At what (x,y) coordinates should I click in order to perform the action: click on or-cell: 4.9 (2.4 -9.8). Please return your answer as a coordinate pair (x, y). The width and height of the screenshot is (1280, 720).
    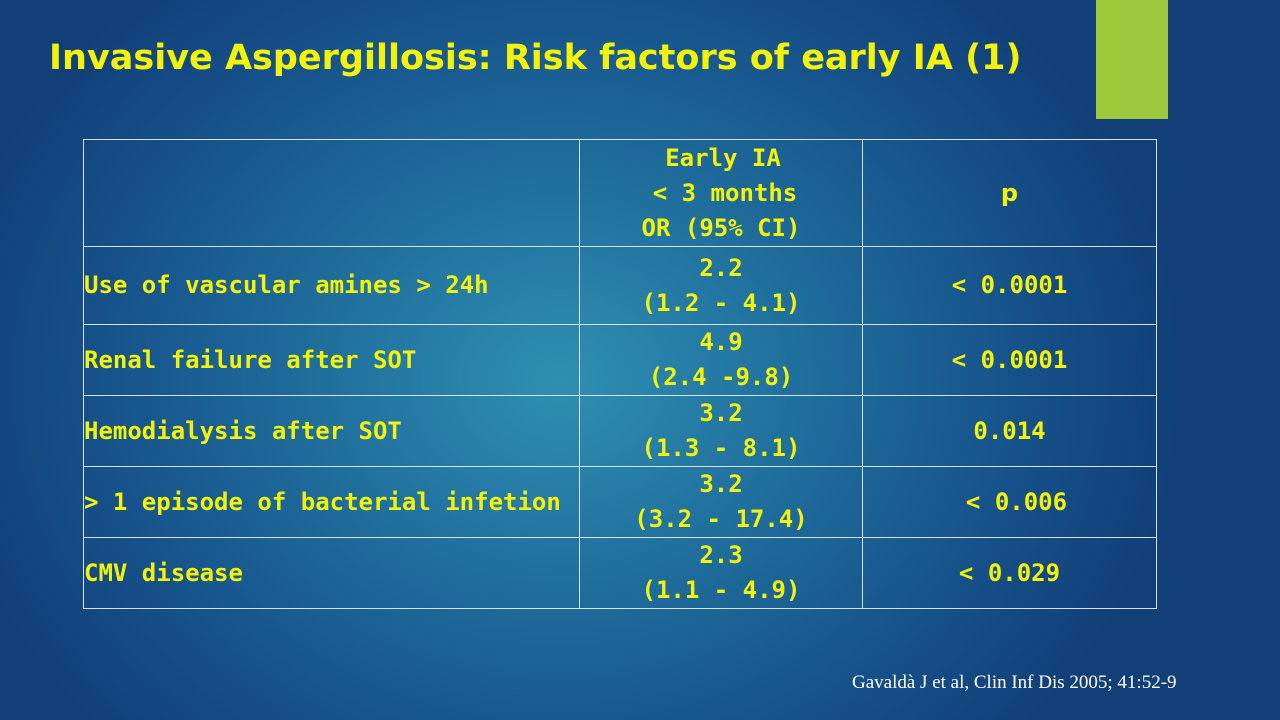
    Looking at the image, I should click on (721, 360).